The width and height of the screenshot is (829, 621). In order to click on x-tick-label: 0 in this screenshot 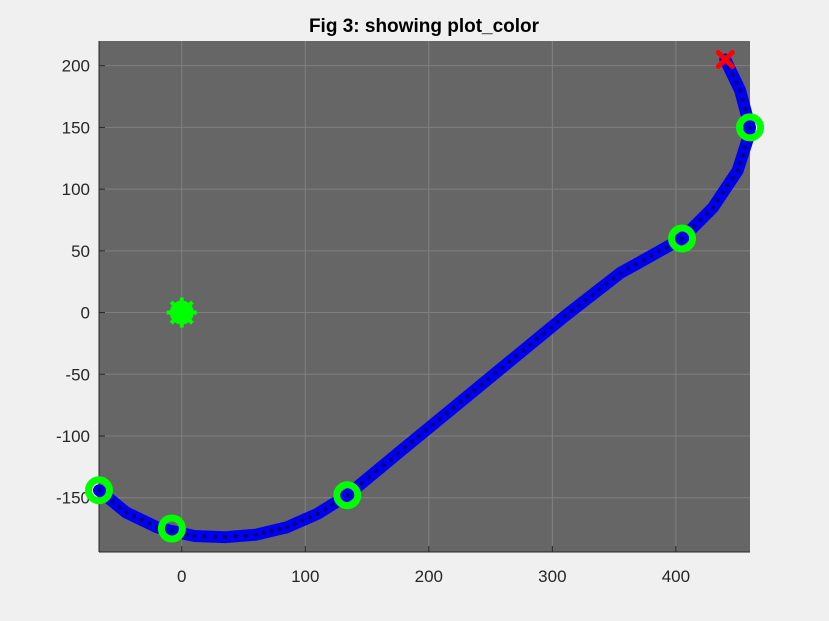, I will do `click(181, 576)`.